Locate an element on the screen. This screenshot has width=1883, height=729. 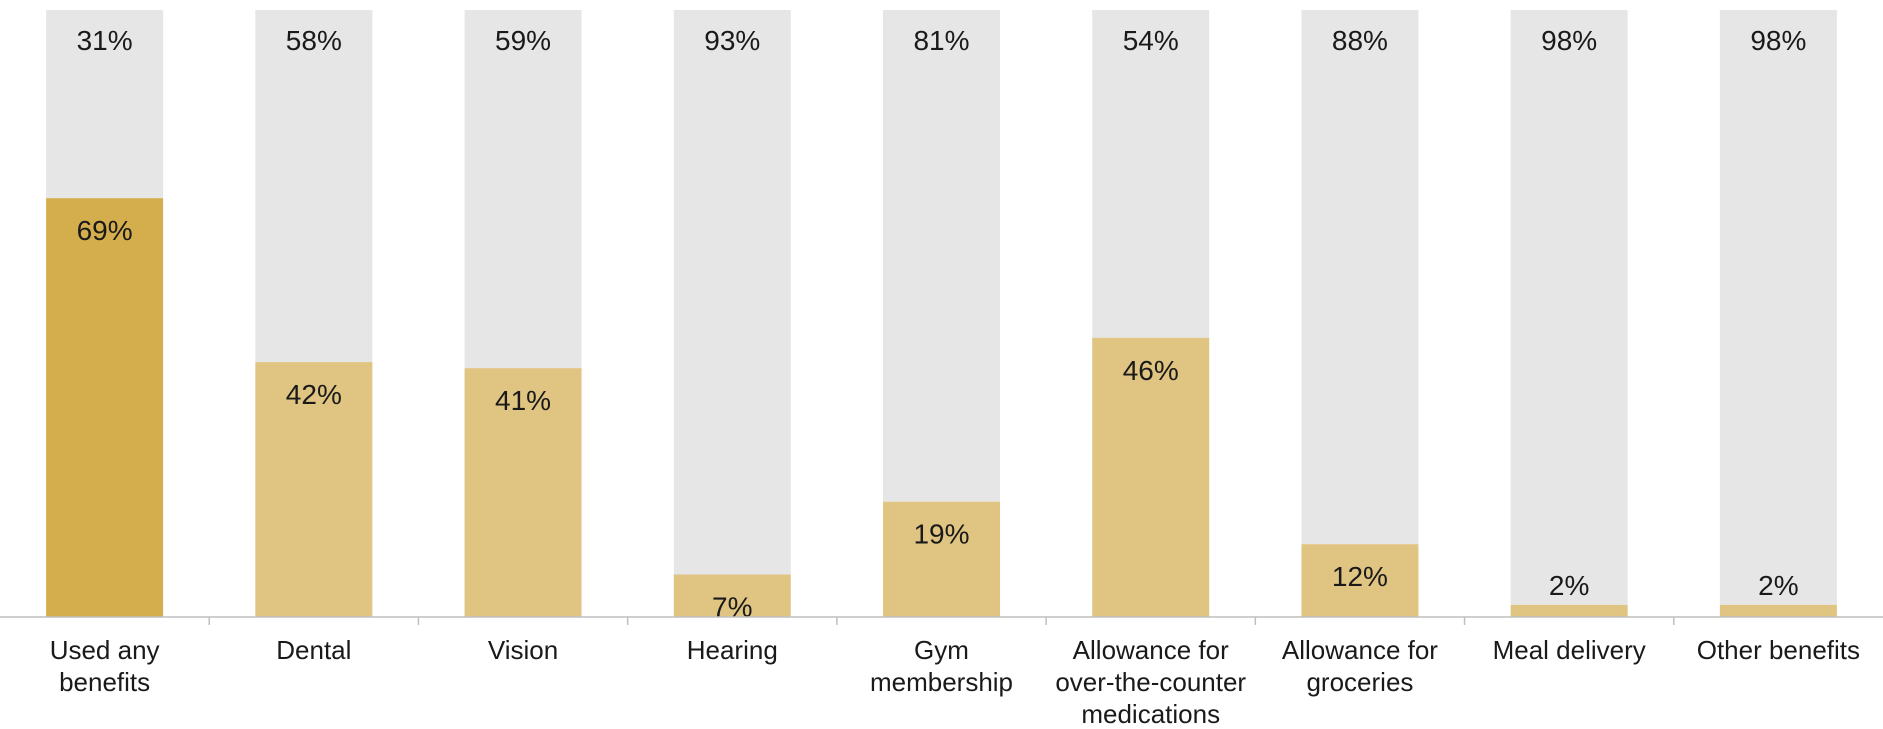
data-label-remainder: 54% is located at coordinates (1151, 40).